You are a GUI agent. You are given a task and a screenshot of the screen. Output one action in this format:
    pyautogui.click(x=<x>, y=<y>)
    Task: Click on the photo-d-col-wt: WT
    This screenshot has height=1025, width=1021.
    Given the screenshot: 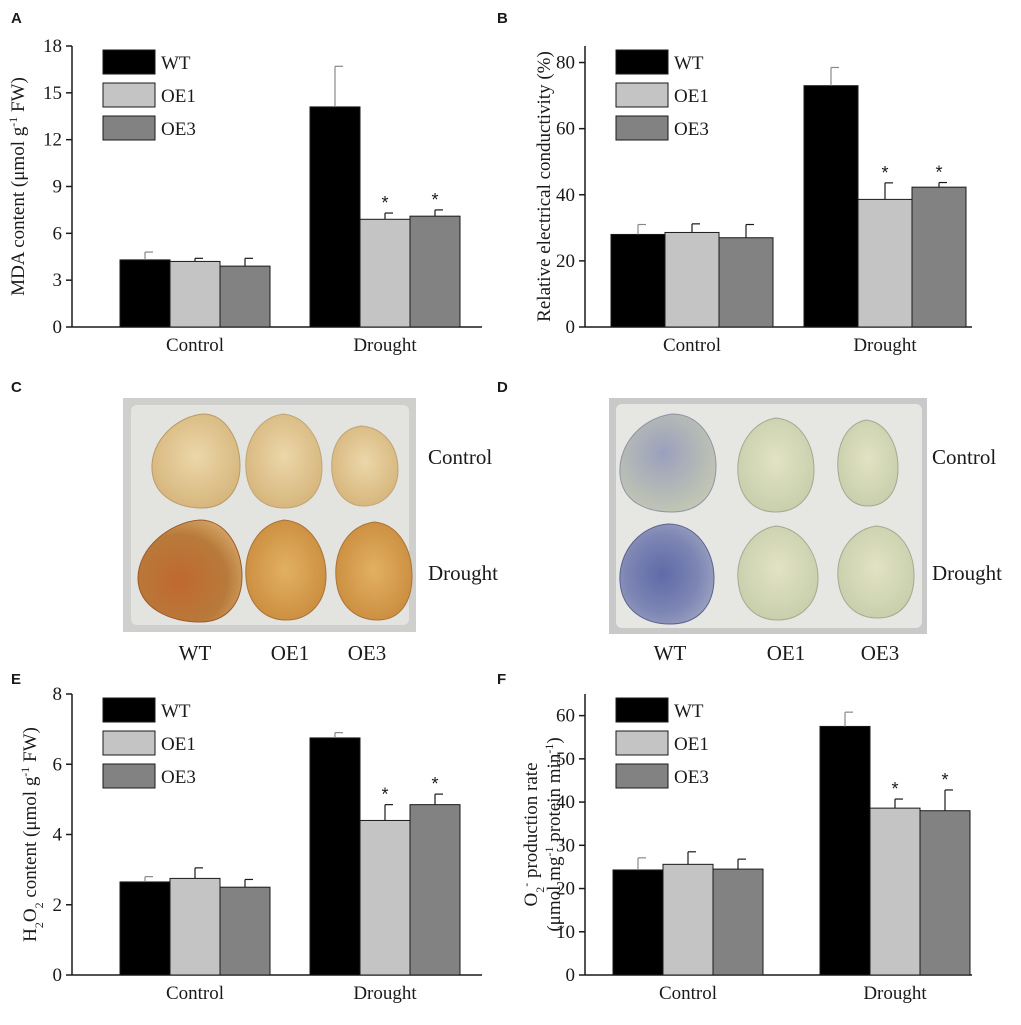 What is the action you would take?
    pyautogui.click(x=670, y=653)
    